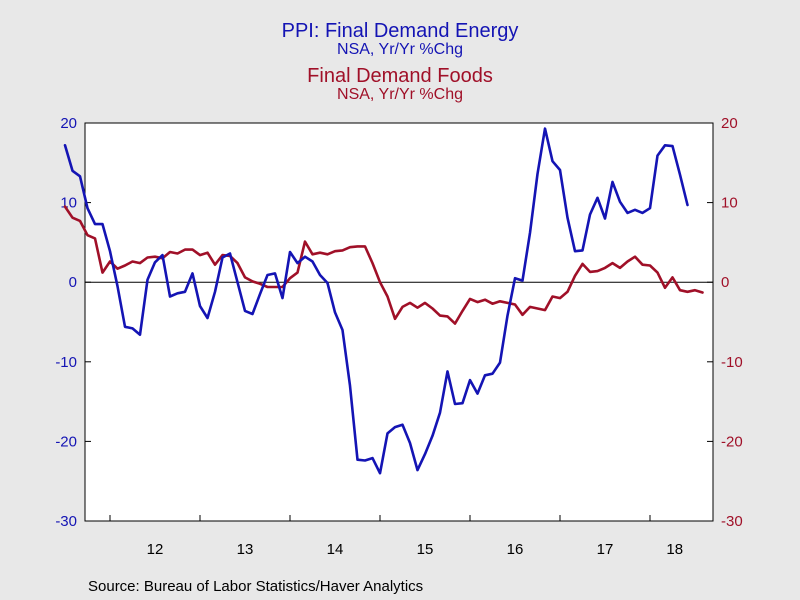 The height and width of the screenshot is (600, 800). I want to click on y-left-tick-label: -30, so click(66, 521).